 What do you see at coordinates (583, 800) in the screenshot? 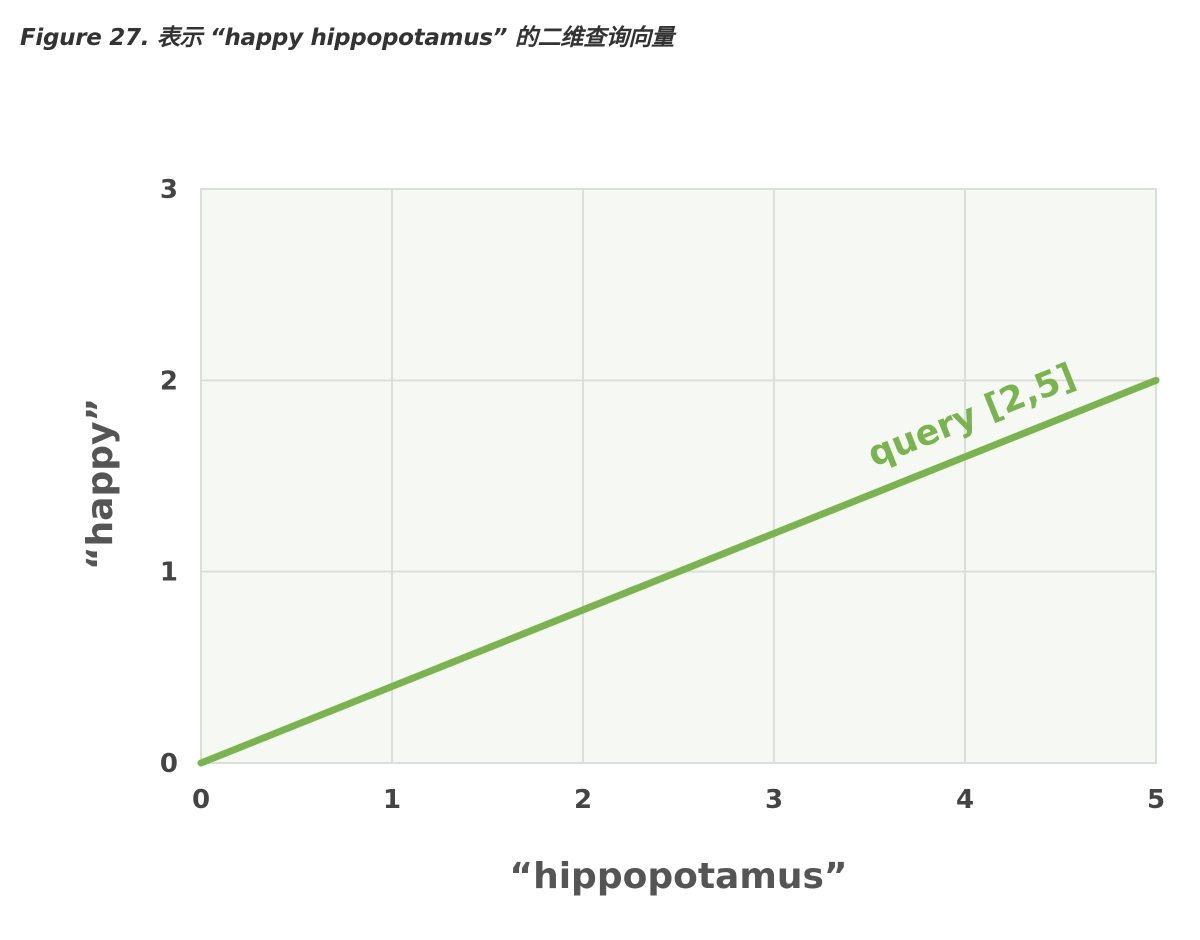
I see `x-tick-label: 2` at bounding box center [583, 800].